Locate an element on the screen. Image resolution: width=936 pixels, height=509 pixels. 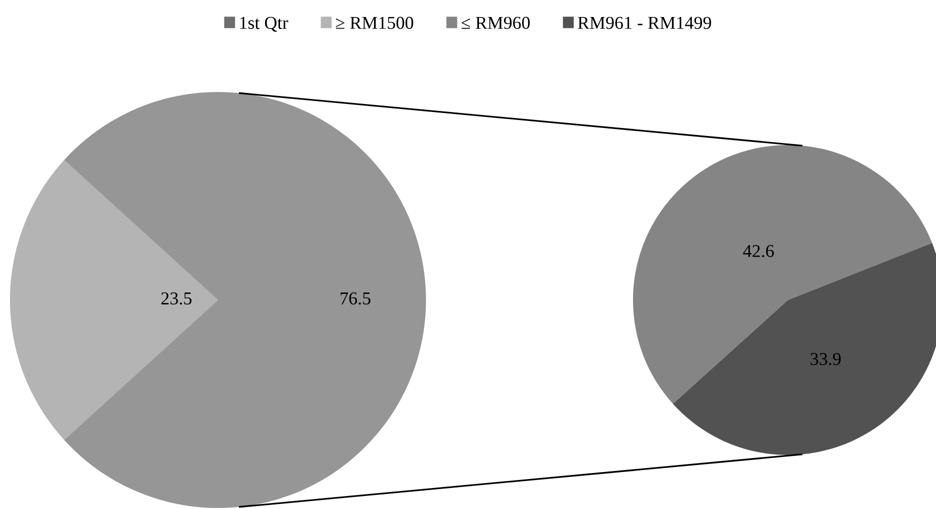
data-label: 42.6 is located at coordinates (758, 251).